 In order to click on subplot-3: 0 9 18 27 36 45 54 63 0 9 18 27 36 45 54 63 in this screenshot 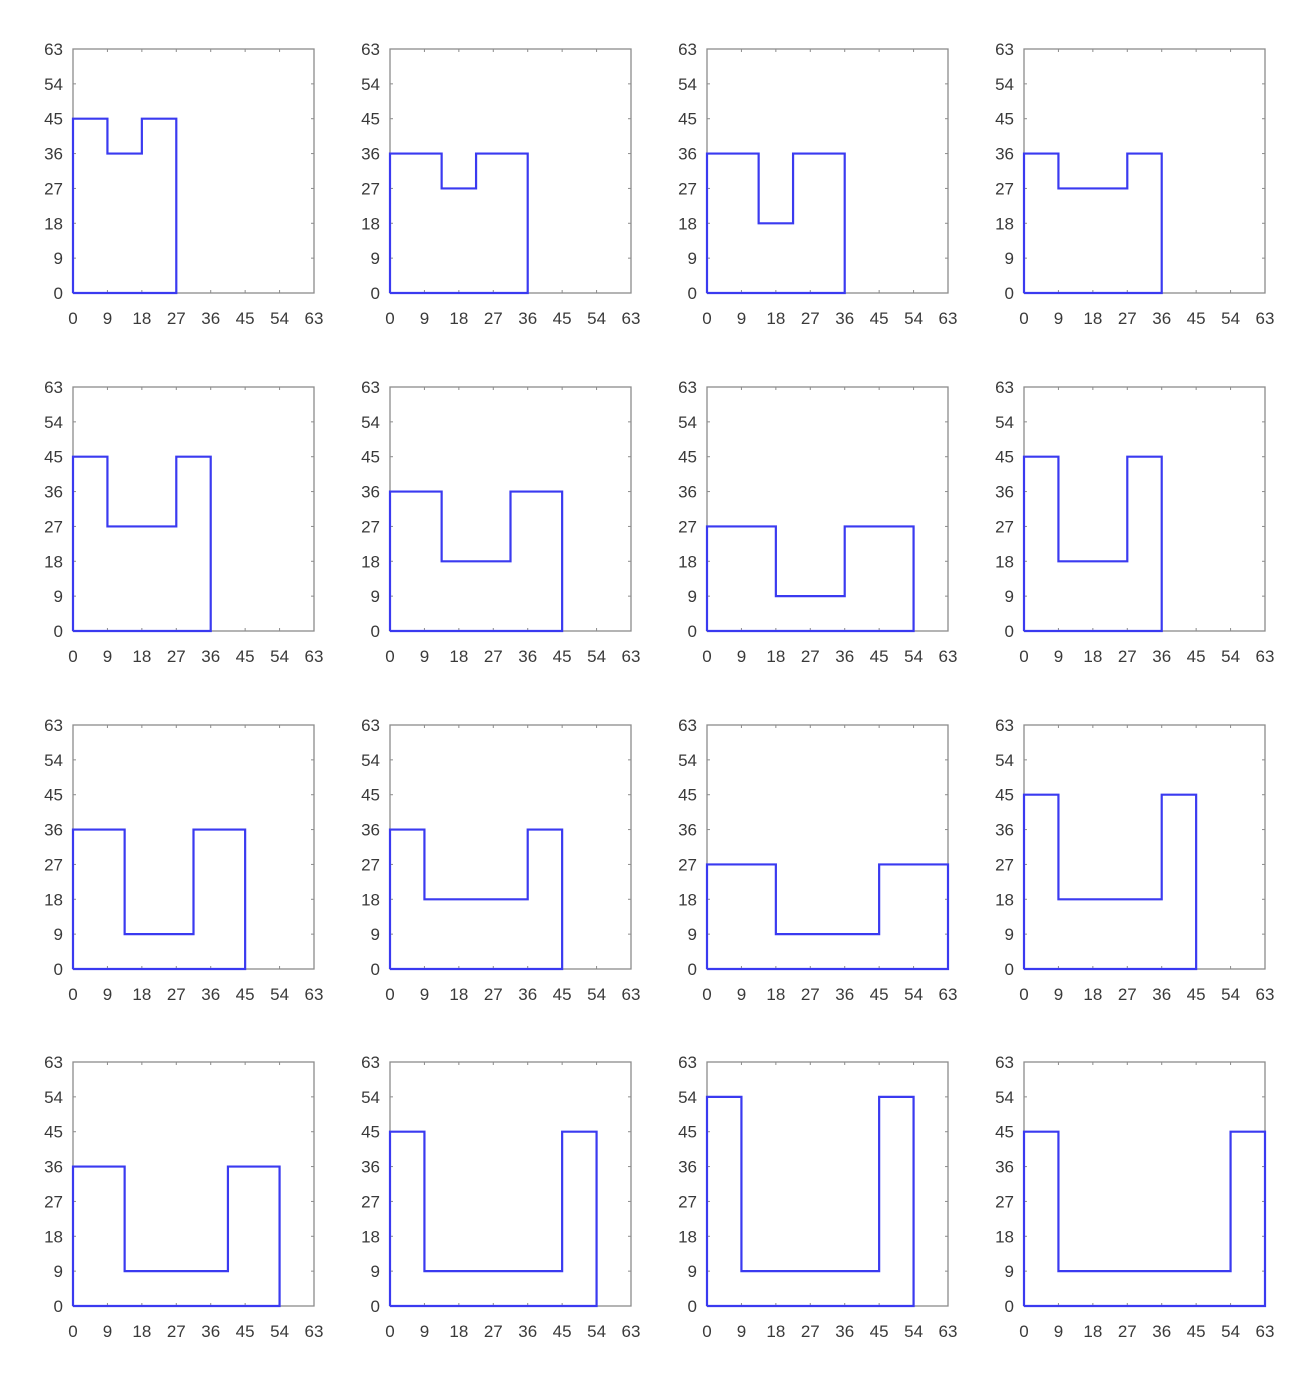, I will do `click(817, 184)`.